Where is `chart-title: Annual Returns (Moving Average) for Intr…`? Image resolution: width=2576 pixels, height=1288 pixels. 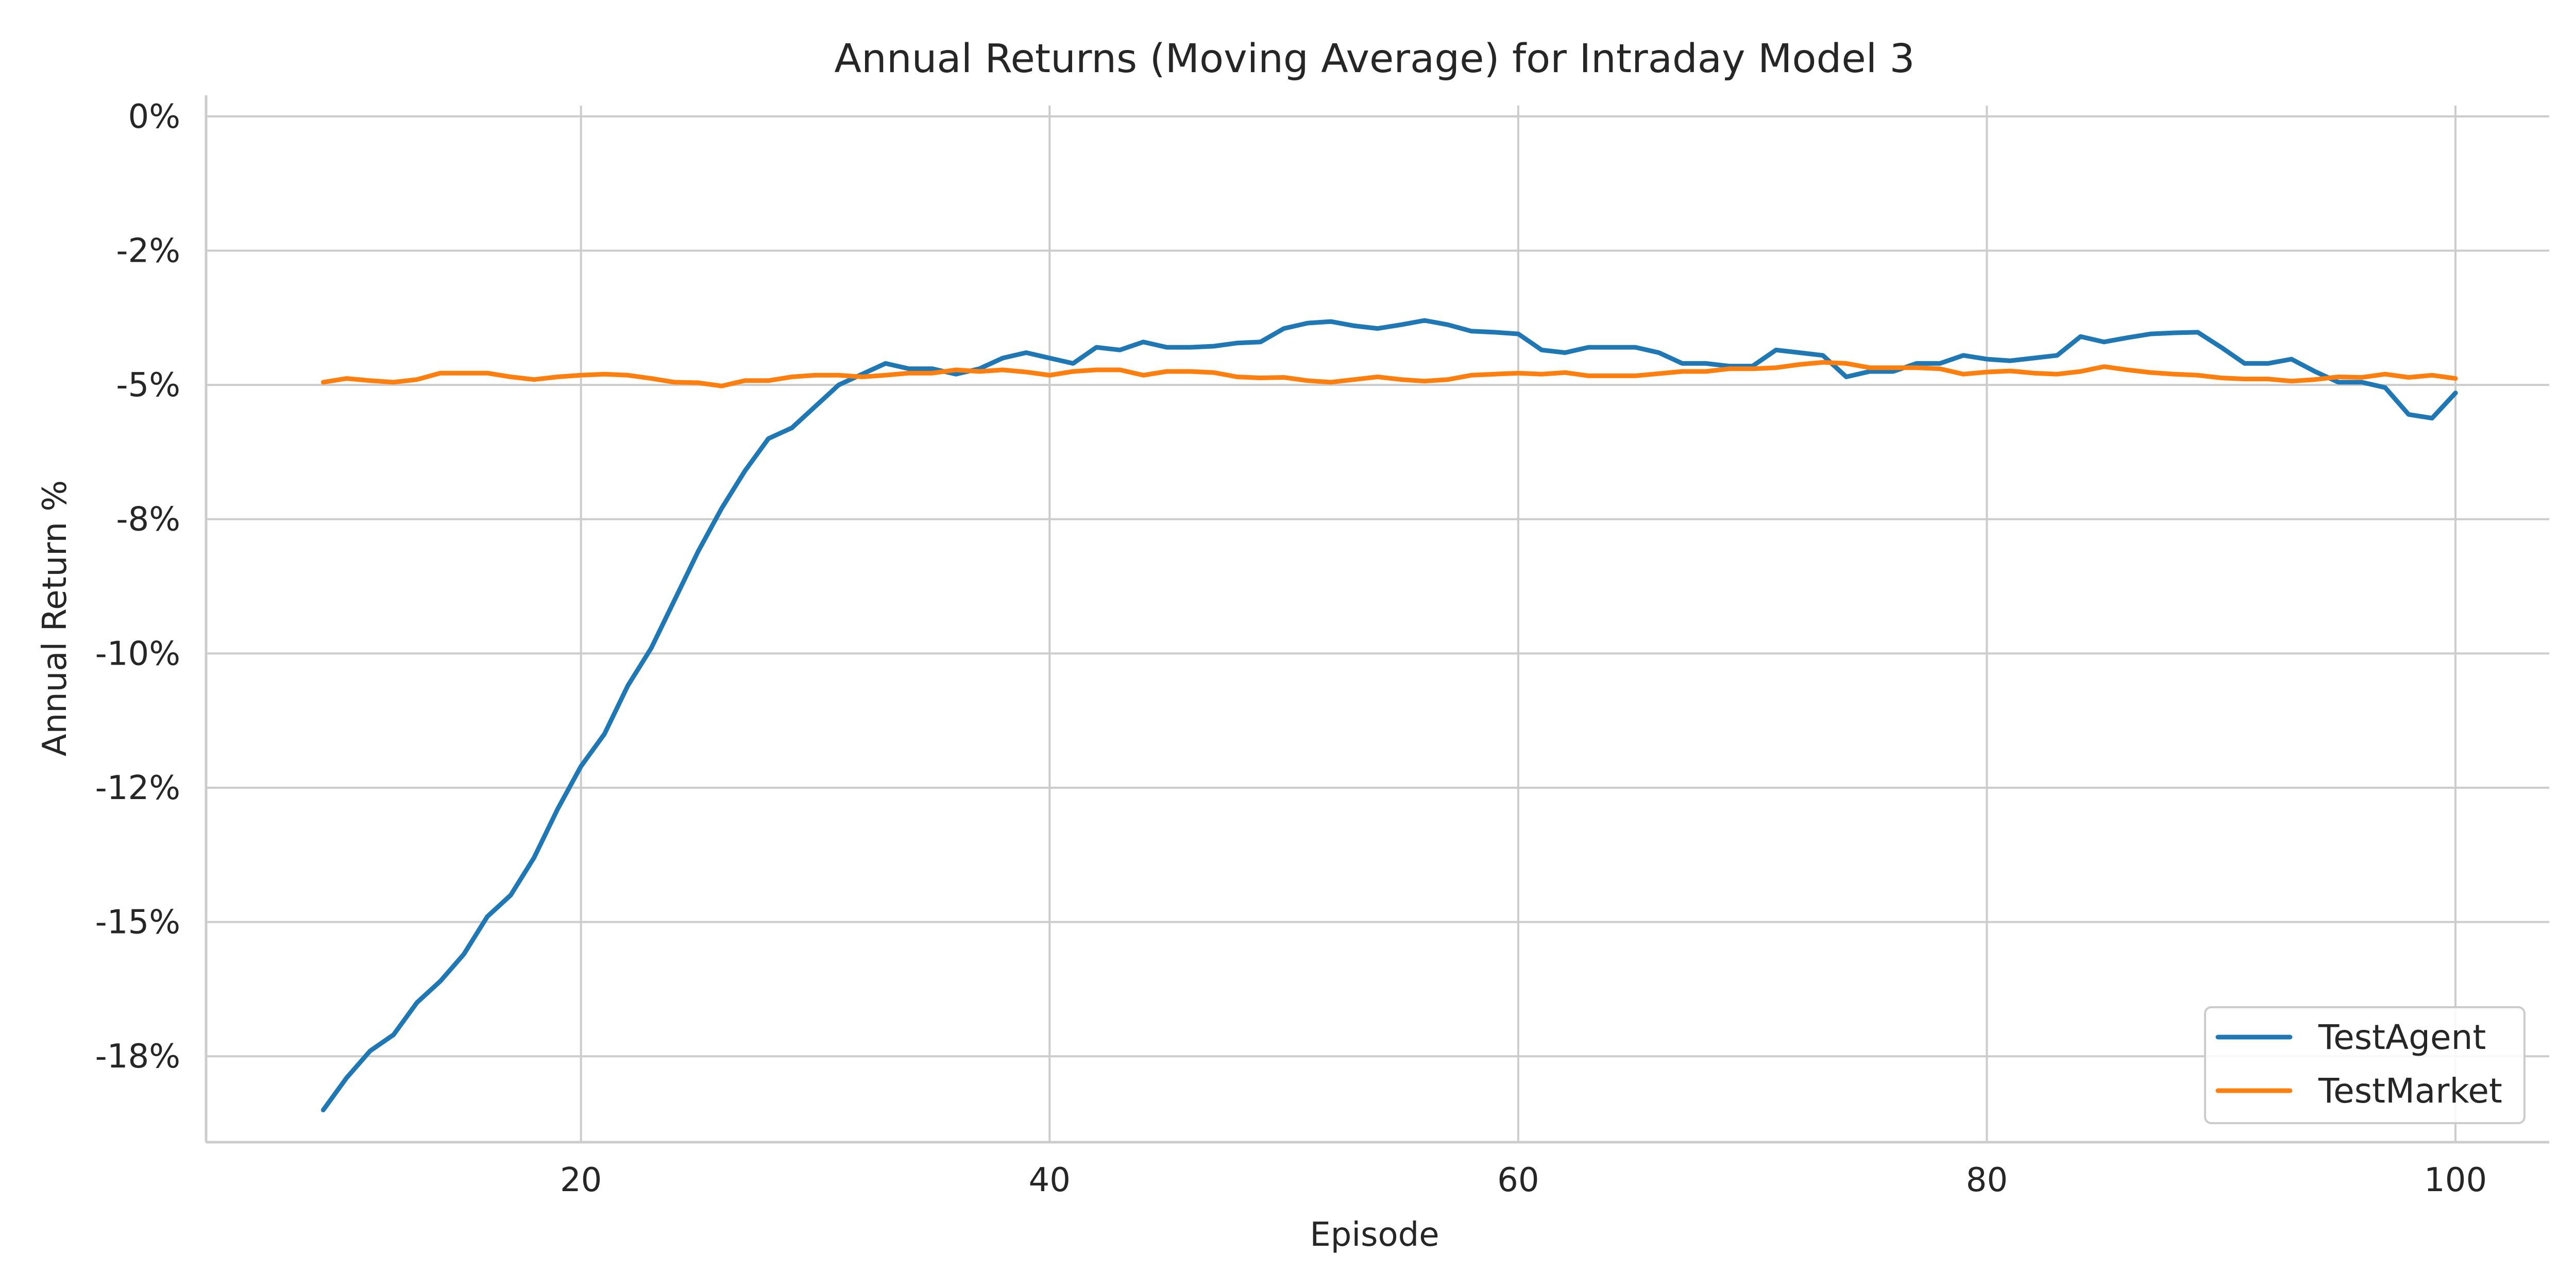 chart-title: Annual Returns (Moving Average) for Intr… is located at coordinates (1374, 59).